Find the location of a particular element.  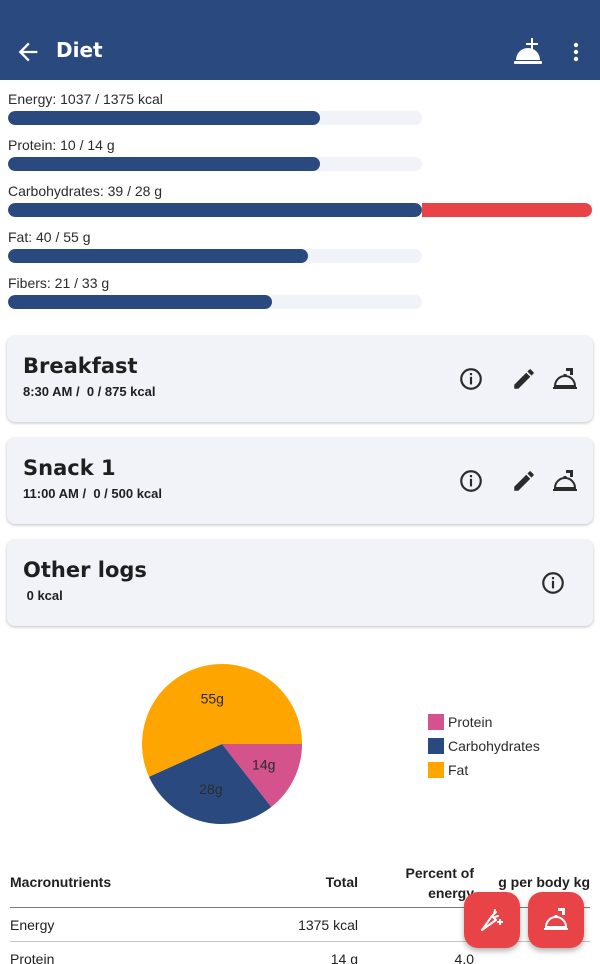

column-header-macronutrients: Macronutrients is located at coordinates (61, 882).